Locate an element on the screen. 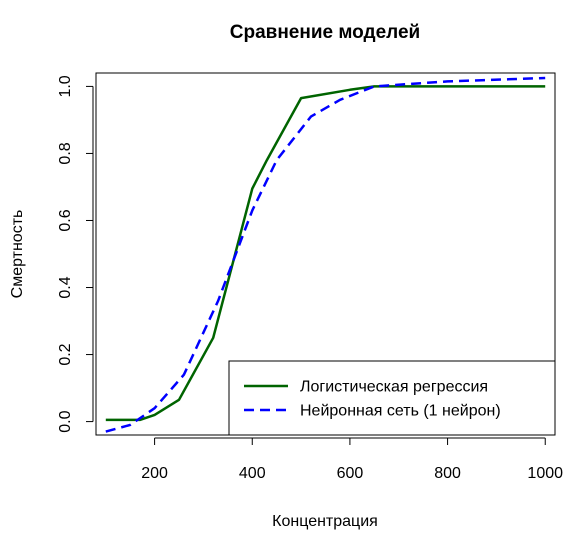  y-tick-label: 0.2 is located at coordinates (65, 354).